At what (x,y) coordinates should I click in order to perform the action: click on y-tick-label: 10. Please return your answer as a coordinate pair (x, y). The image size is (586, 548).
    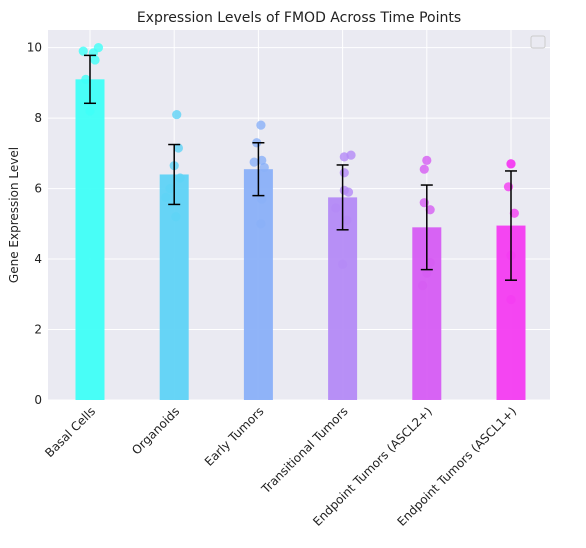
    Looking at the image, I should click on (34, 48).